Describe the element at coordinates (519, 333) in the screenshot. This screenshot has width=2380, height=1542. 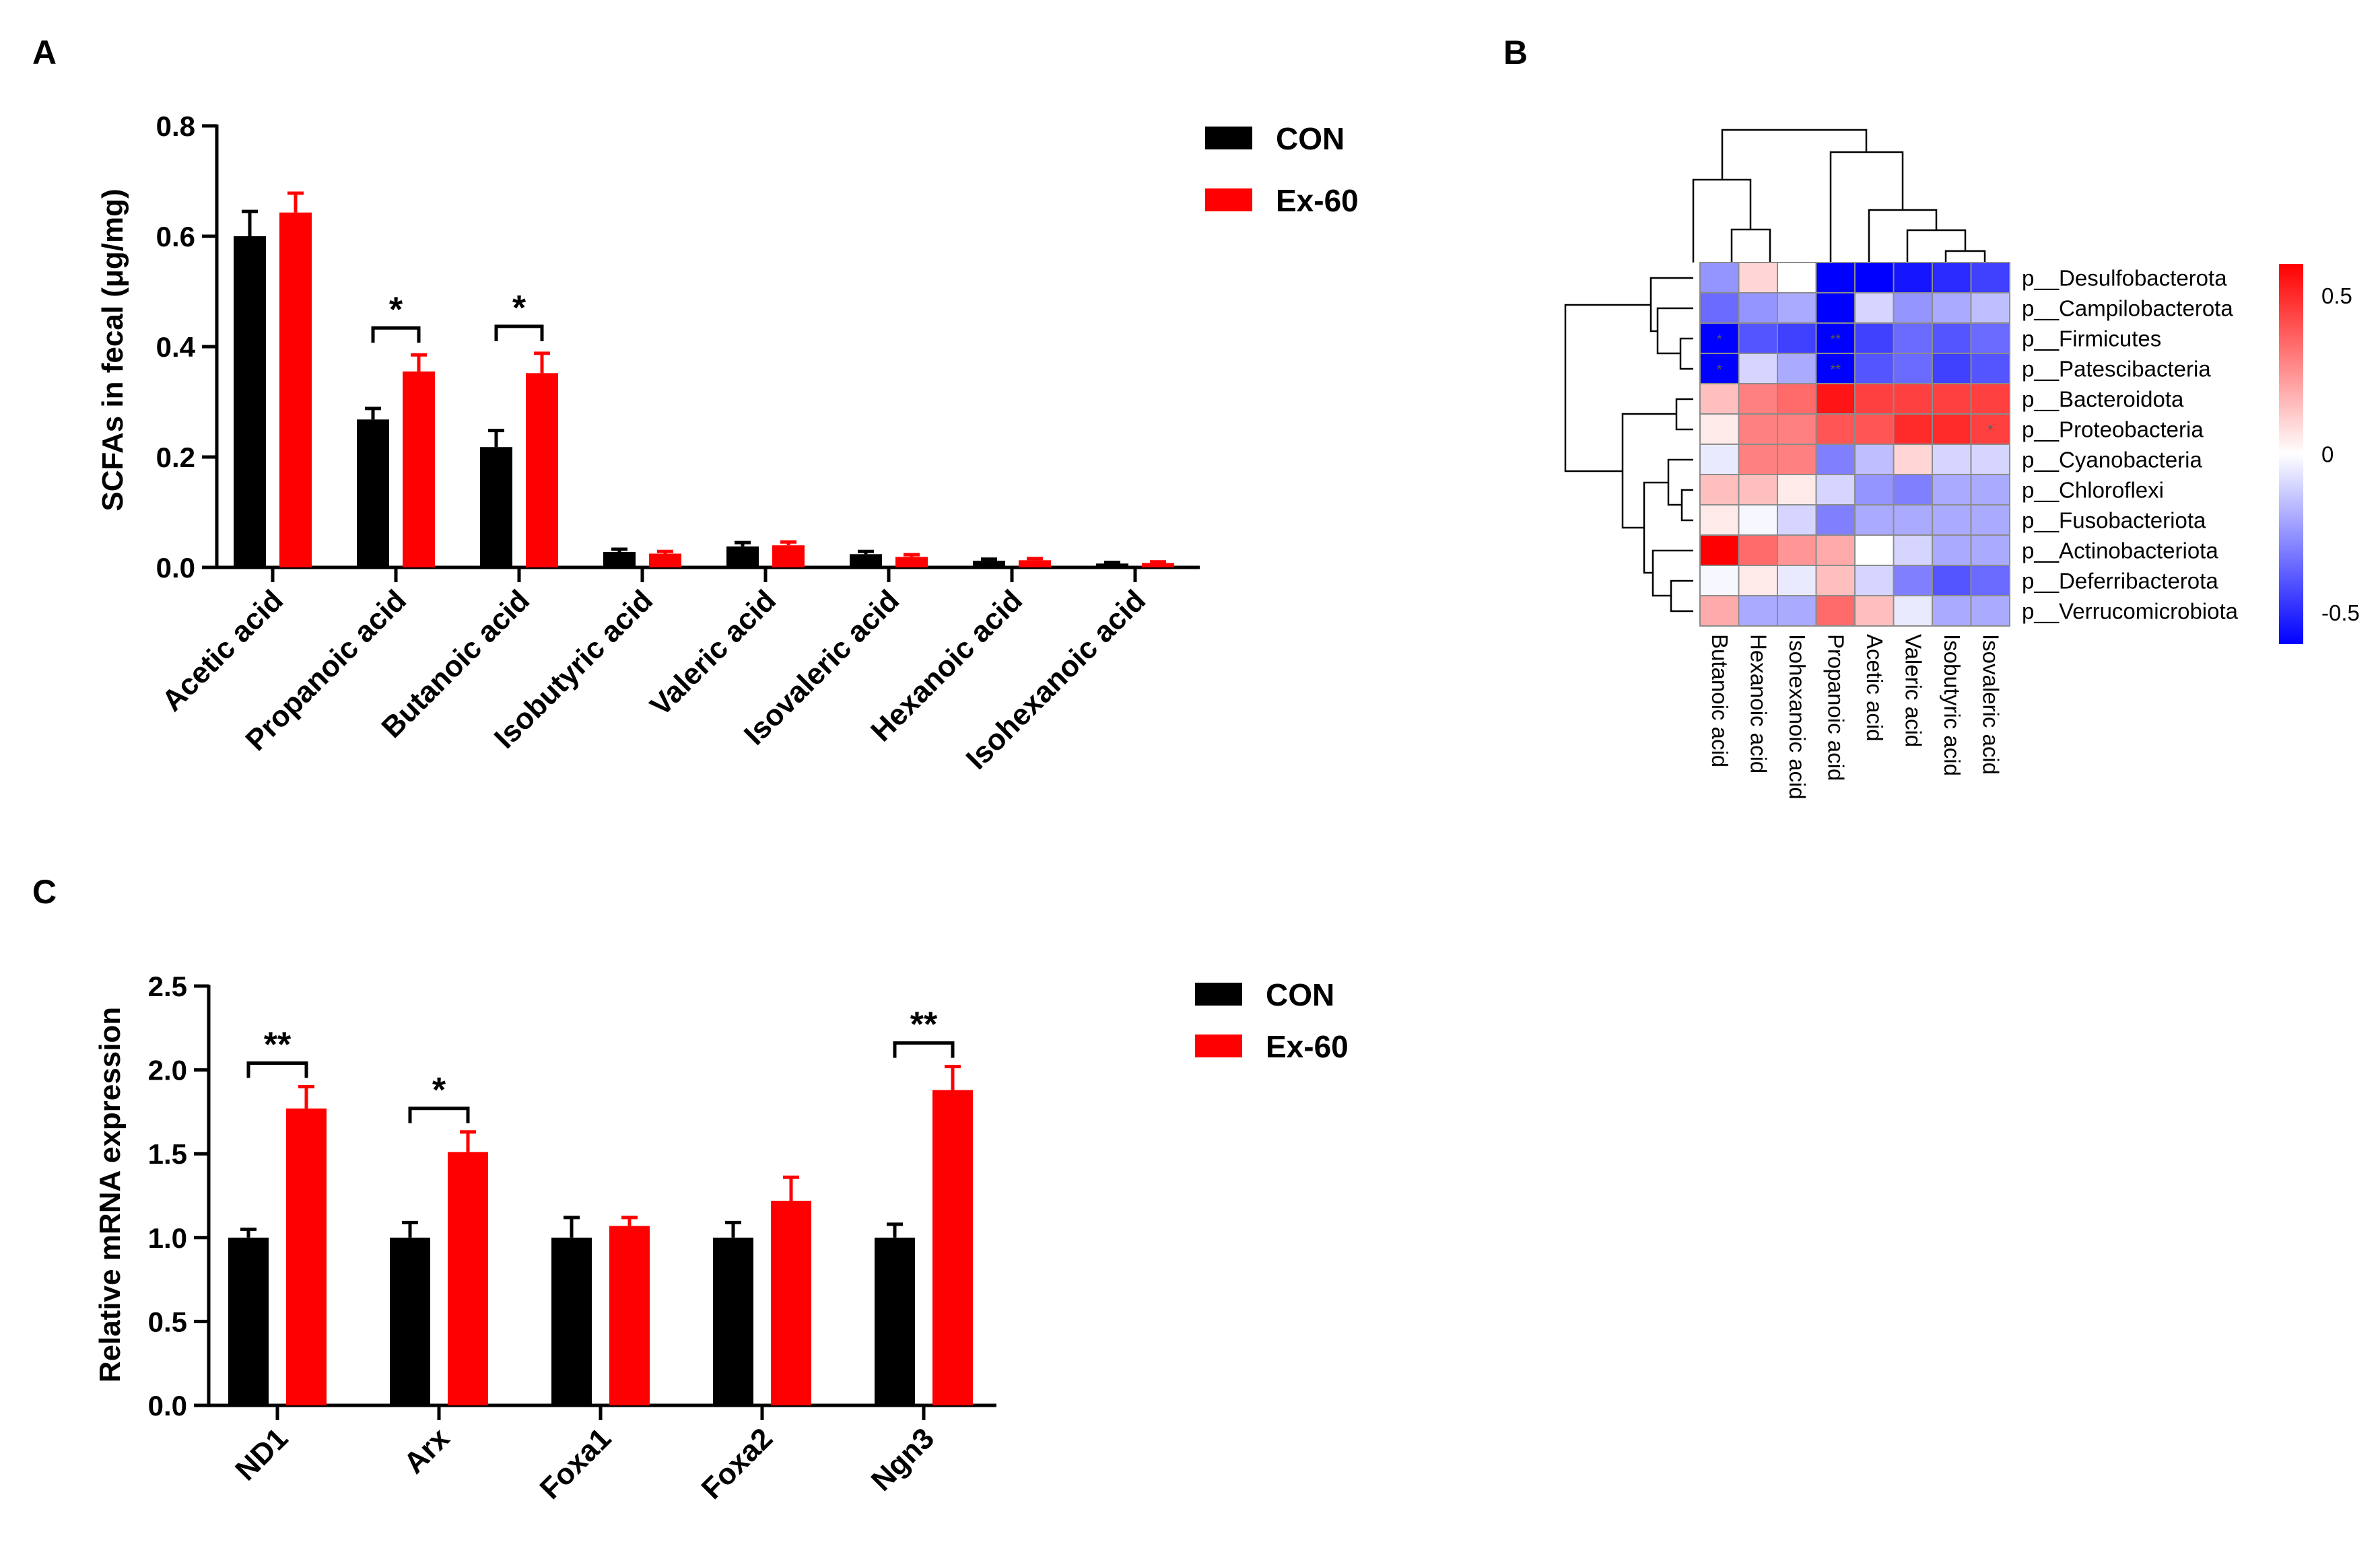
I see `significance-bracket` at that location.